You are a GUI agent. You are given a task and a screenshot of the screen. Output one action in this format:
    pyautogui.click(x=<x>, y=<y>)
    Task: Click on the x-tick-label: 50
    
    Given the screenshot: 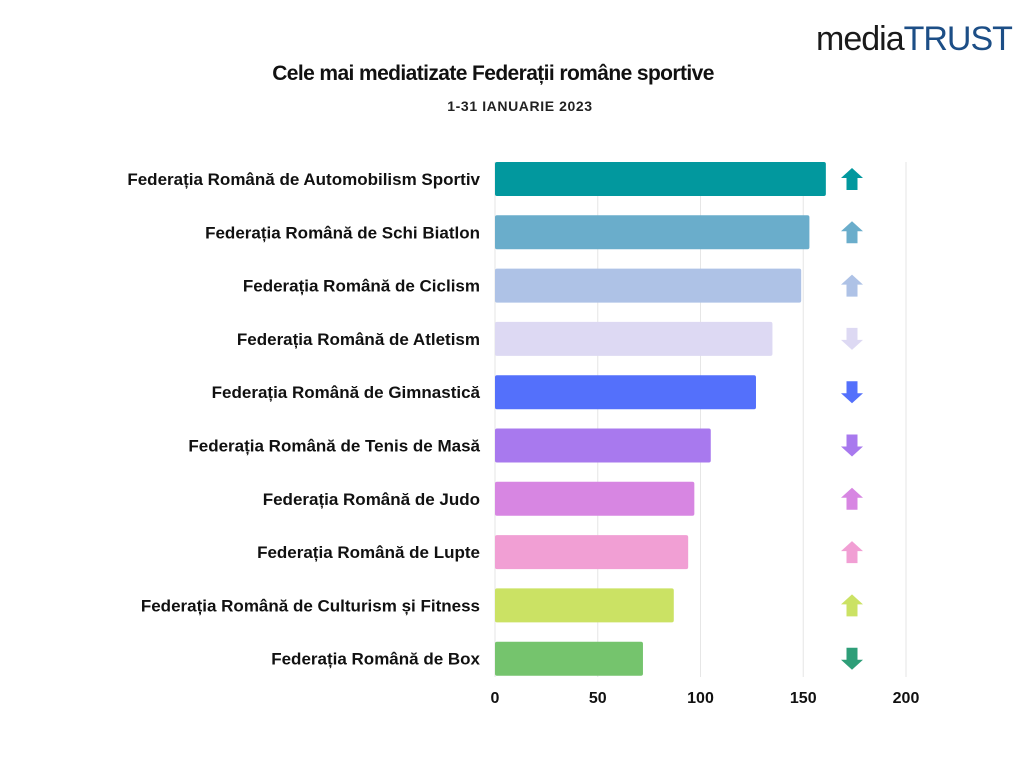 What is the action you would take?
    pyautogui.click(x=598, y=698)
    